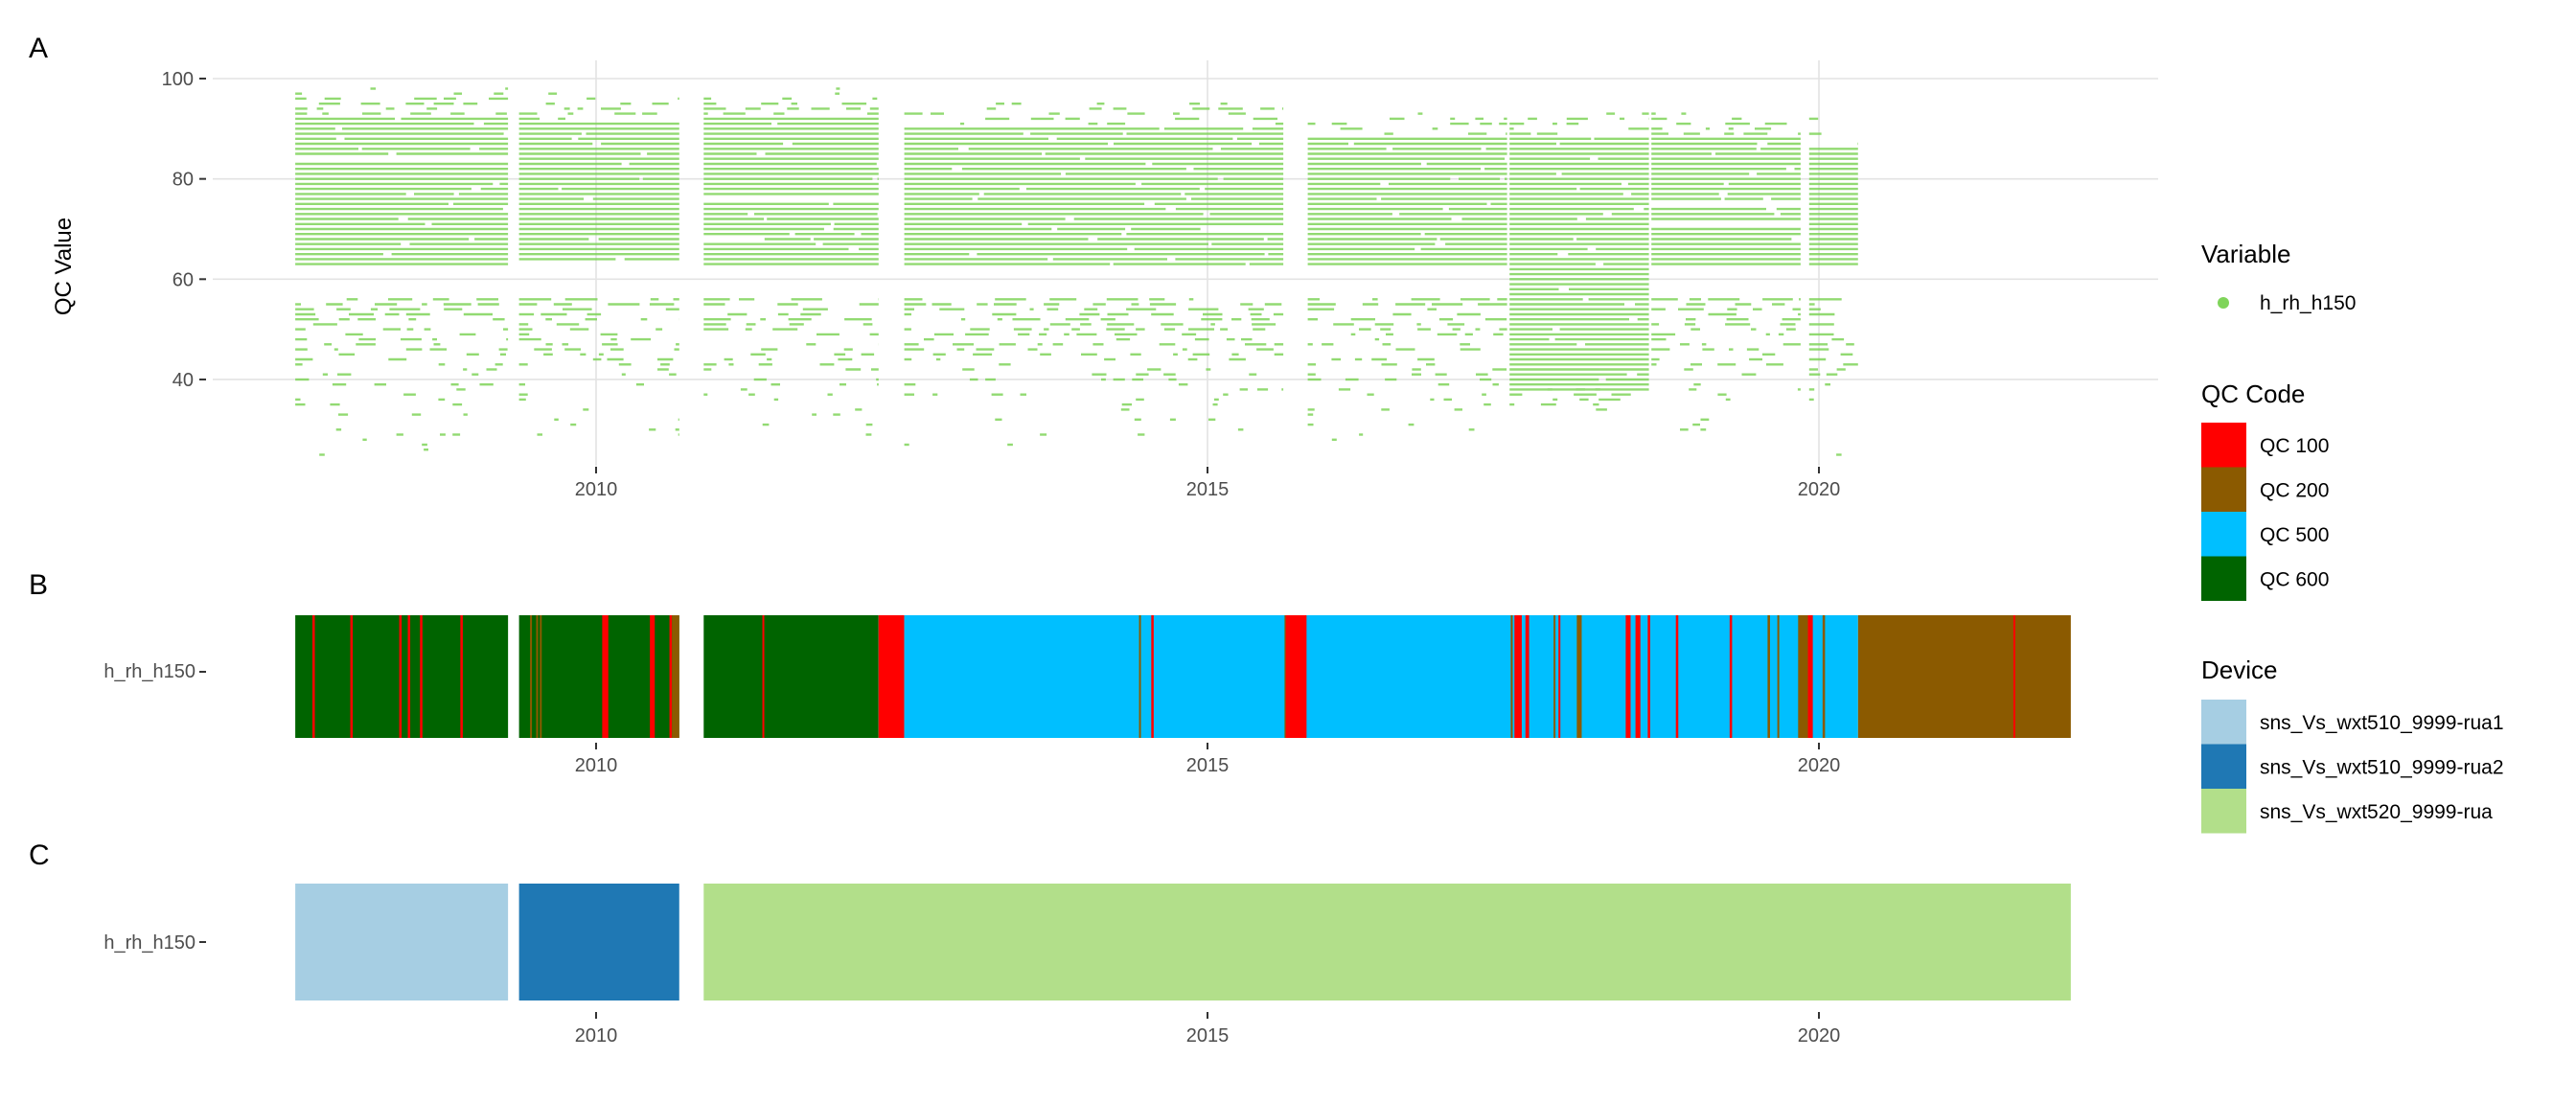  What do you see at coordinates (2294, 446) in the screenshot?
I see `legend-qc-label: QC 100` at bounding box center [2294, 446].